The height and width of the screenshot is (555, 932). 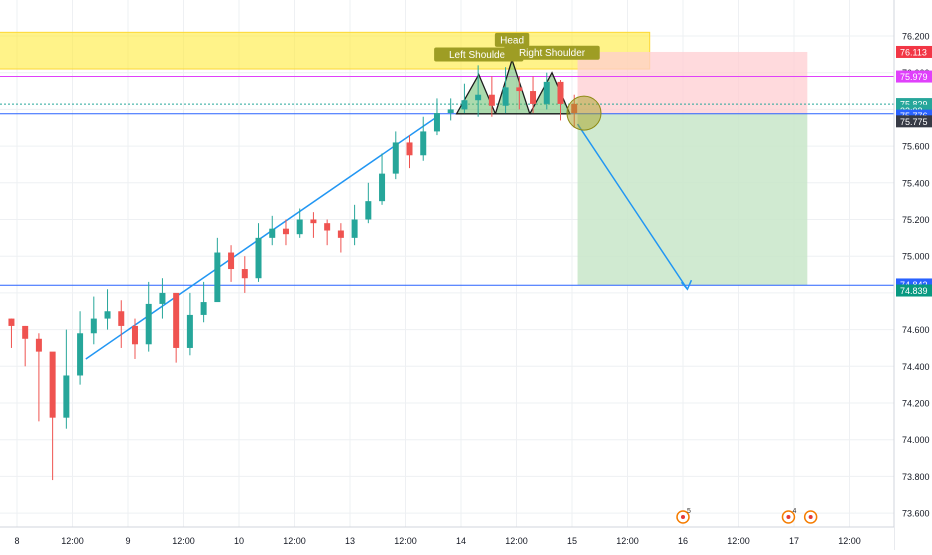 I want to click on price-tick-label: 76.200, so click(x=916, y=37).